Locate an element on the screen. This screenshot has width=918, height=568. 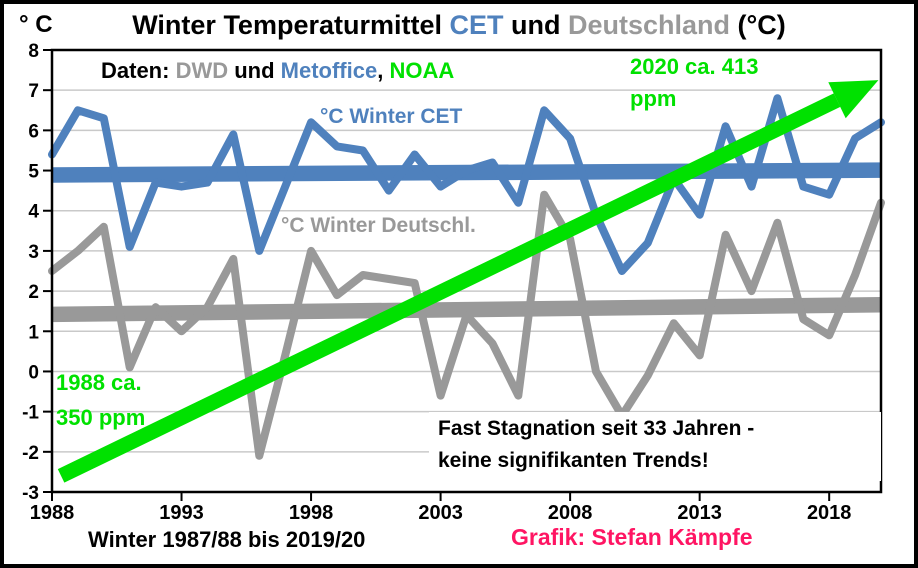
x-axis-ticks: 1988 1993 1998 2003 2008 2013 2018 is located at coordinates (441, 508).